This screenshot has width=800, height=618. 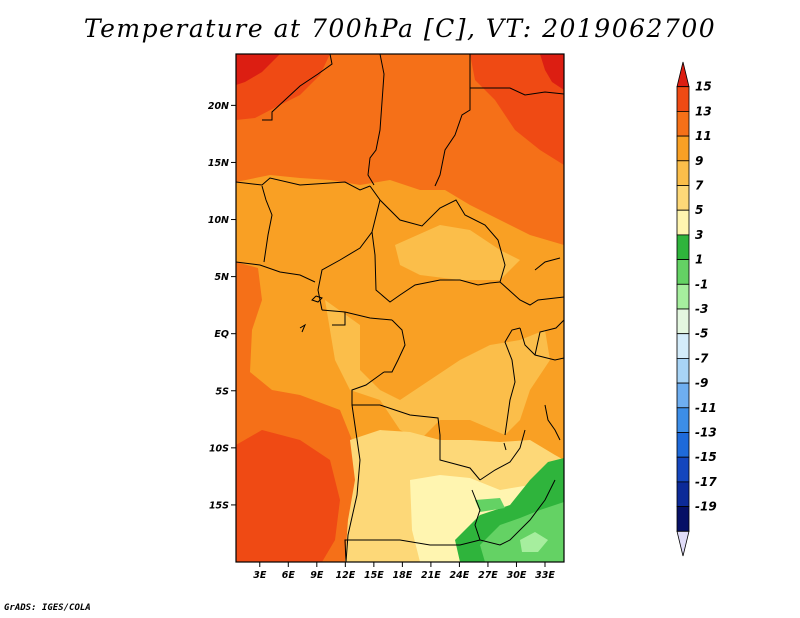 What do you see at coordinates (699, 186) in the screenshot?
I see `colorbar-label: 7` at bounding box center [699, 186].